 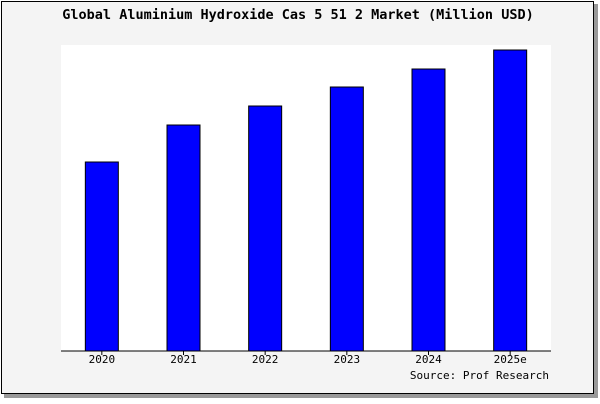 What do you see at coordinates (102, 359) in the screenshot?
I see `x-tick-label: 2020` at bounding box center [102, 359].